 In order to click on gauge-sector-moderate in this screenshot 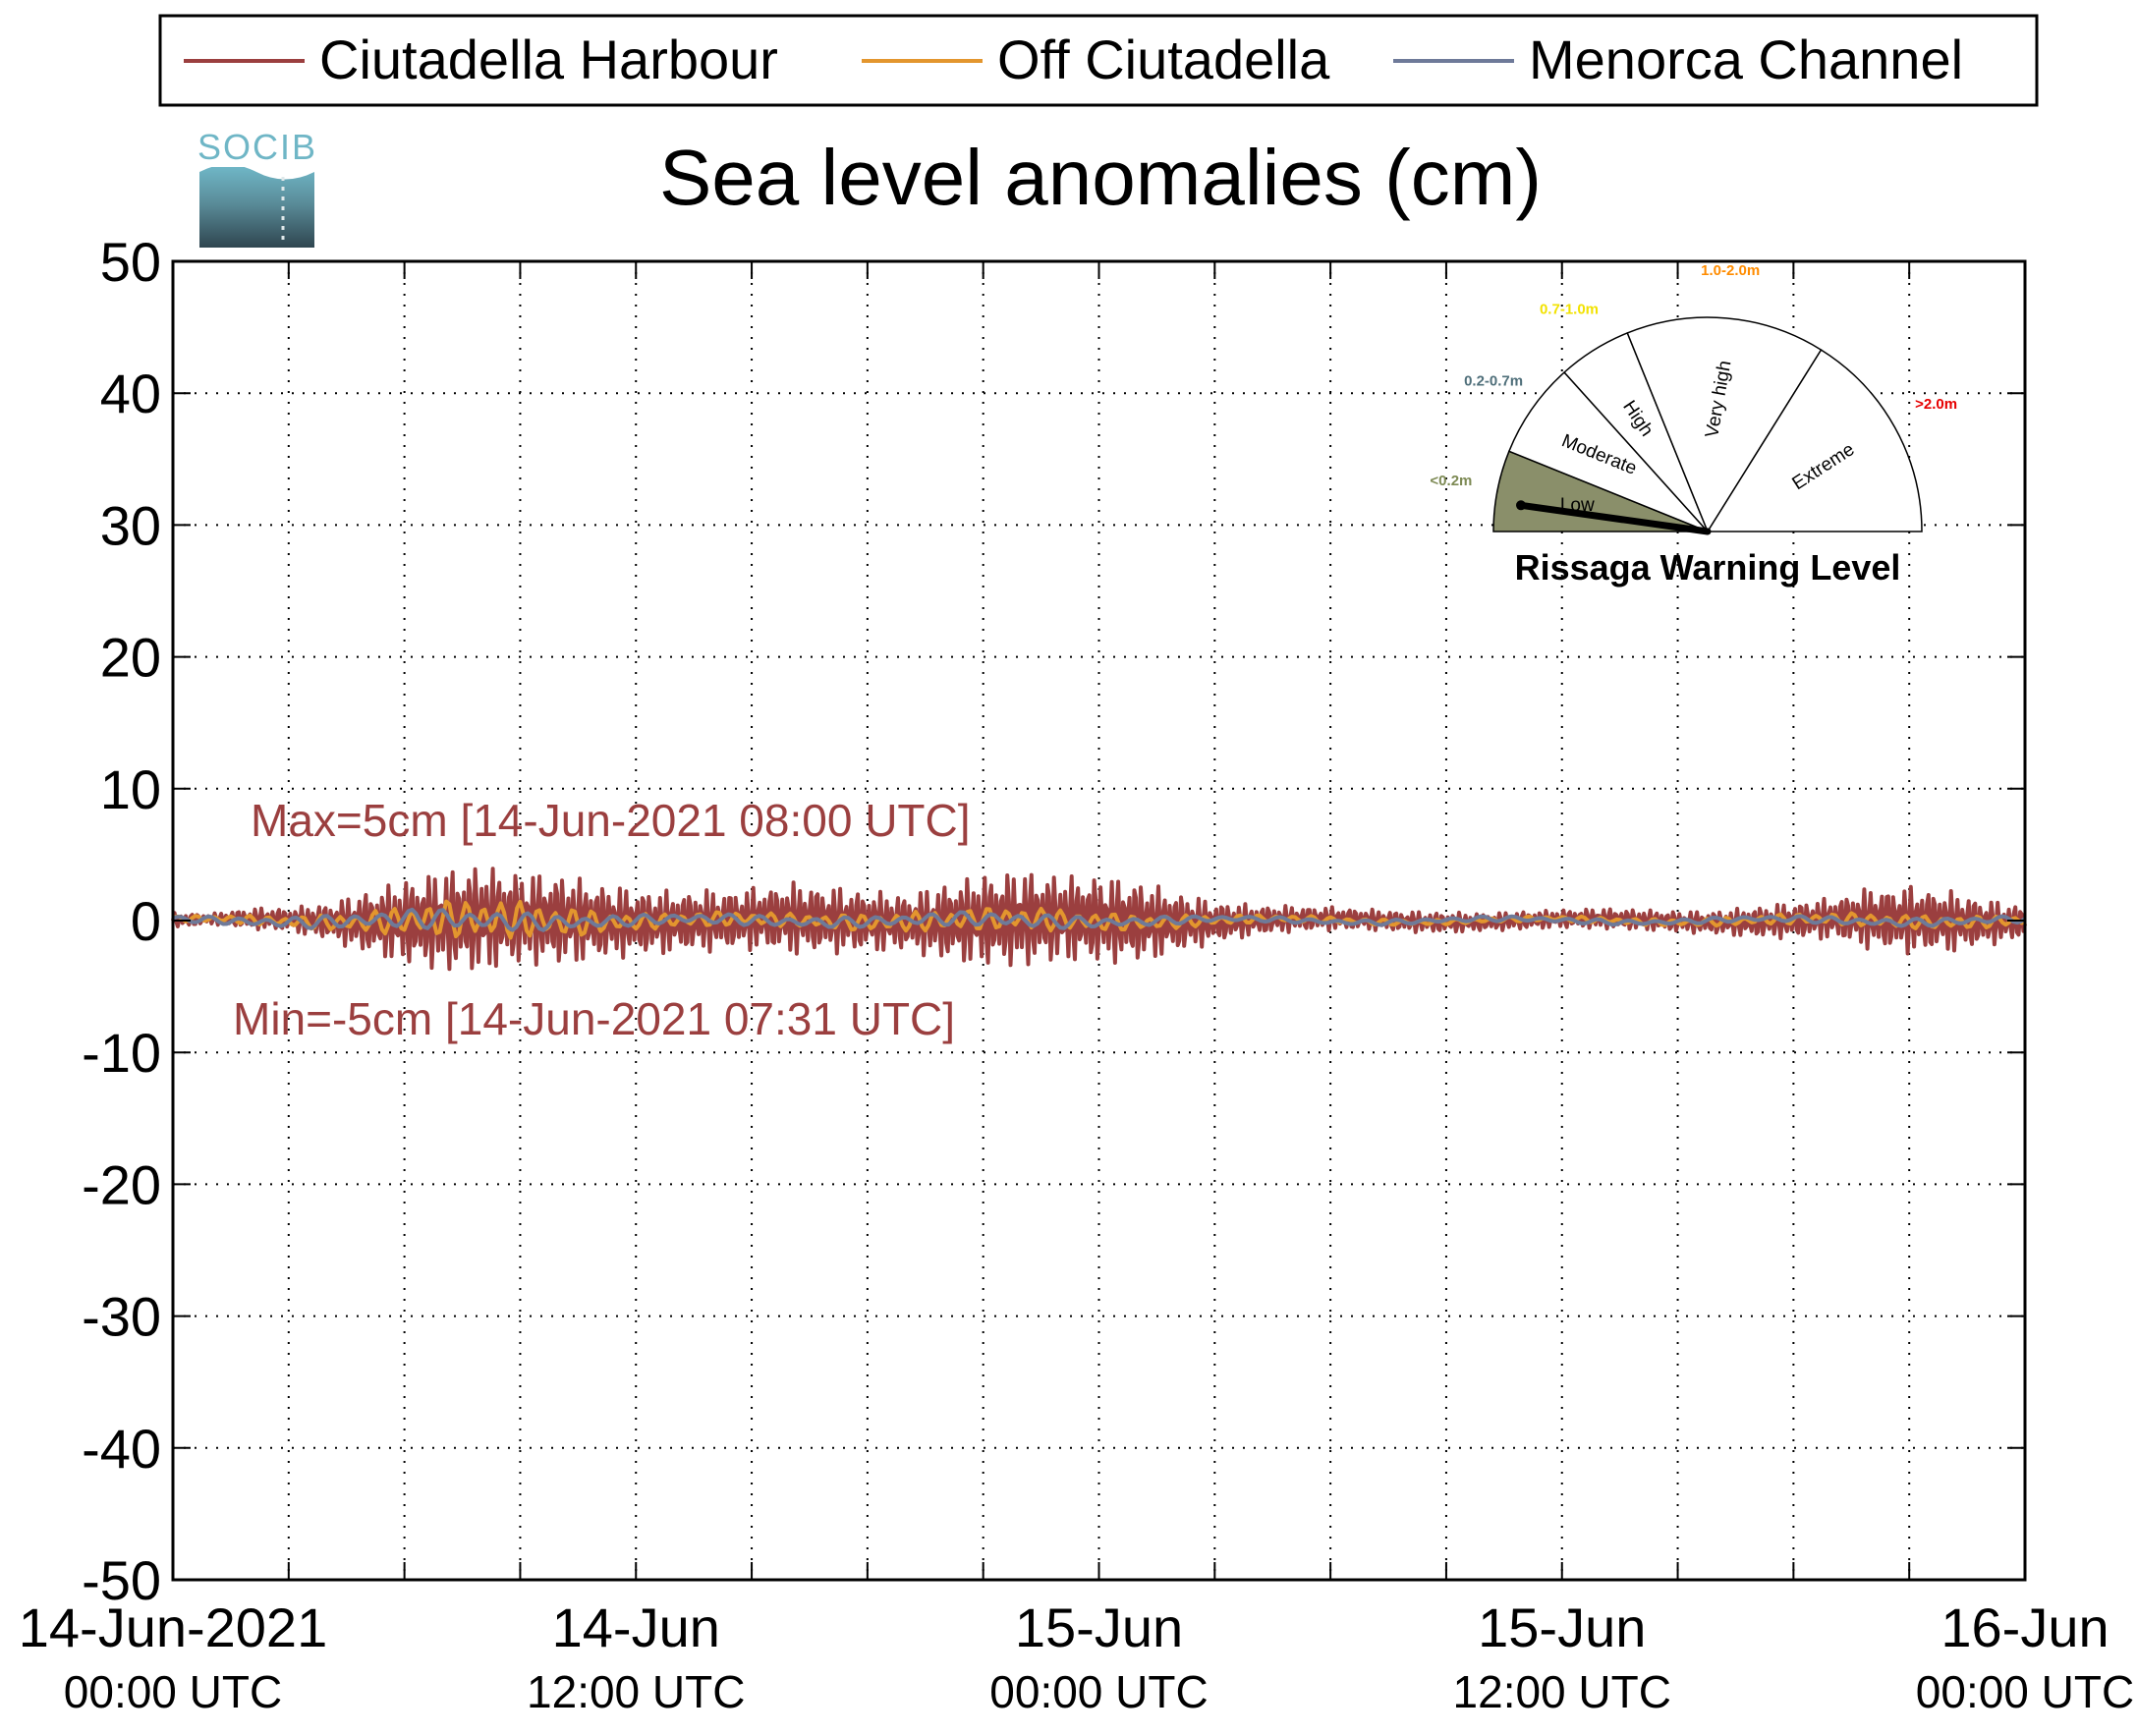, I will do `click(1608, 451)`.